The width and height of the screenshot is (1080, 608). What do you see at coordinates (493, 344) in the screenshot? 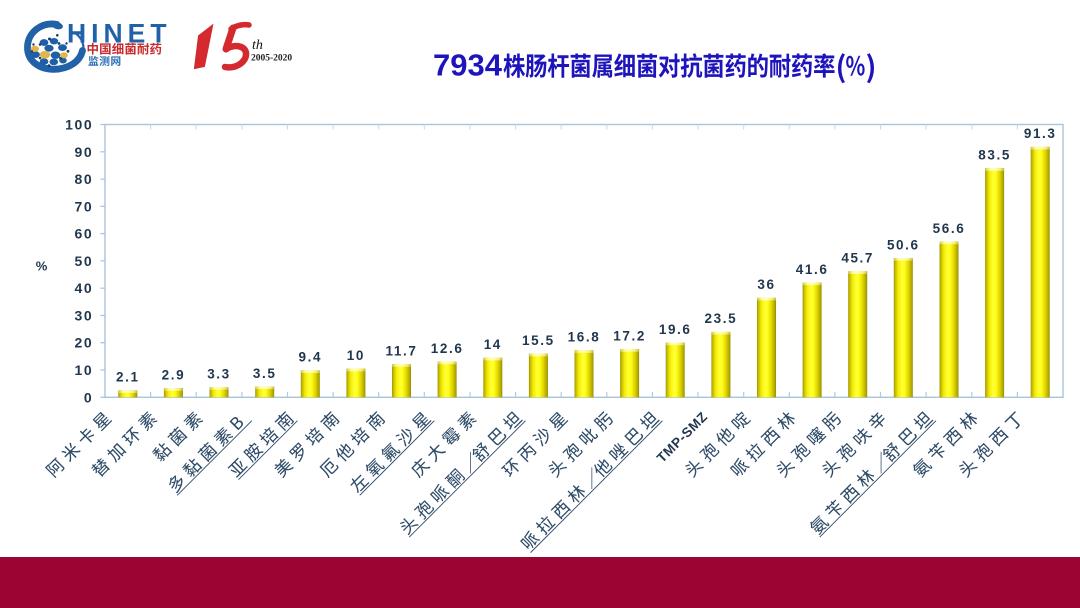
I see `svg-text: 14` at bounding box center [493, 344].